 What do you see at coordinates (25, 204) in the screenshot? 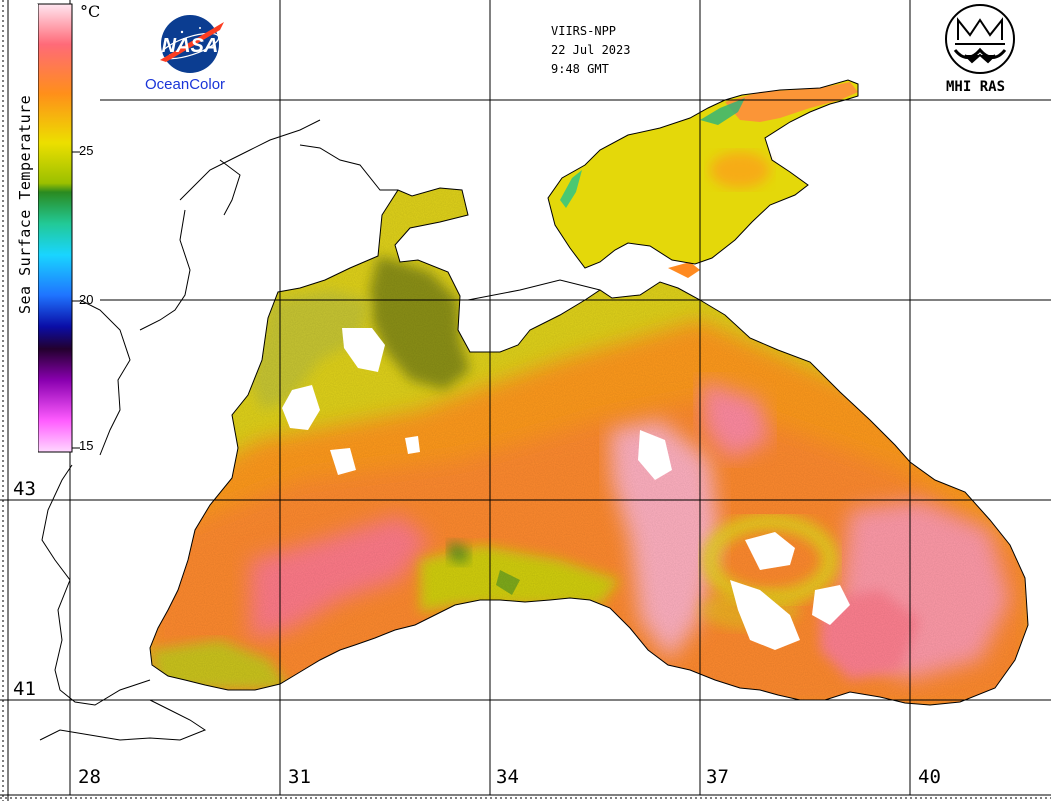
I see `colorbar-title: Sea Surface Temperature` at bounding box center [25, 204].